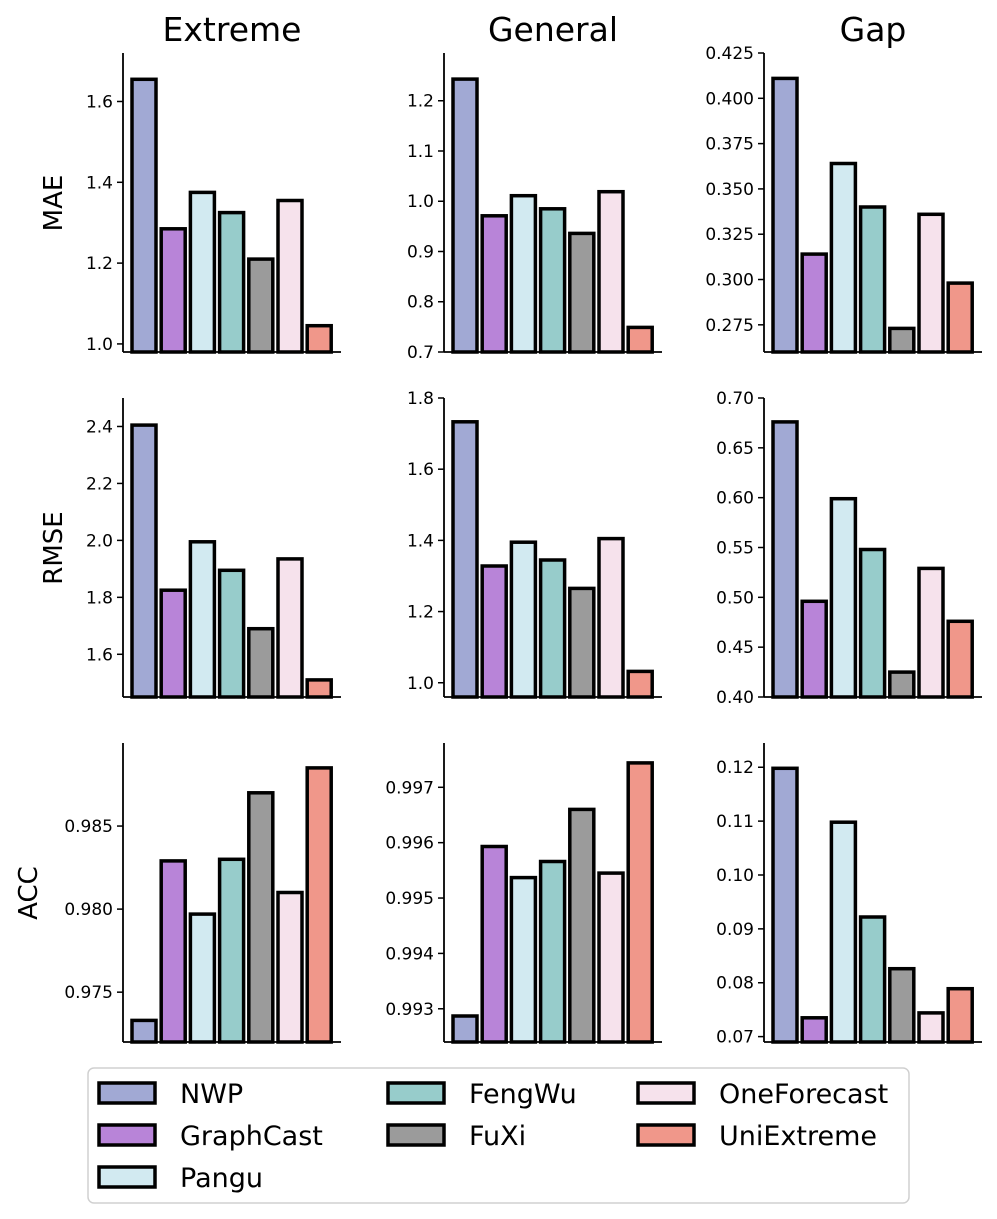 This screenshot has height=1219, width=997. What do you see at coordinates (99, 427) in the screenshot?
I see `tick-label-extreme-rmse-2-4: 2.4` at bounding box center [99, 427].